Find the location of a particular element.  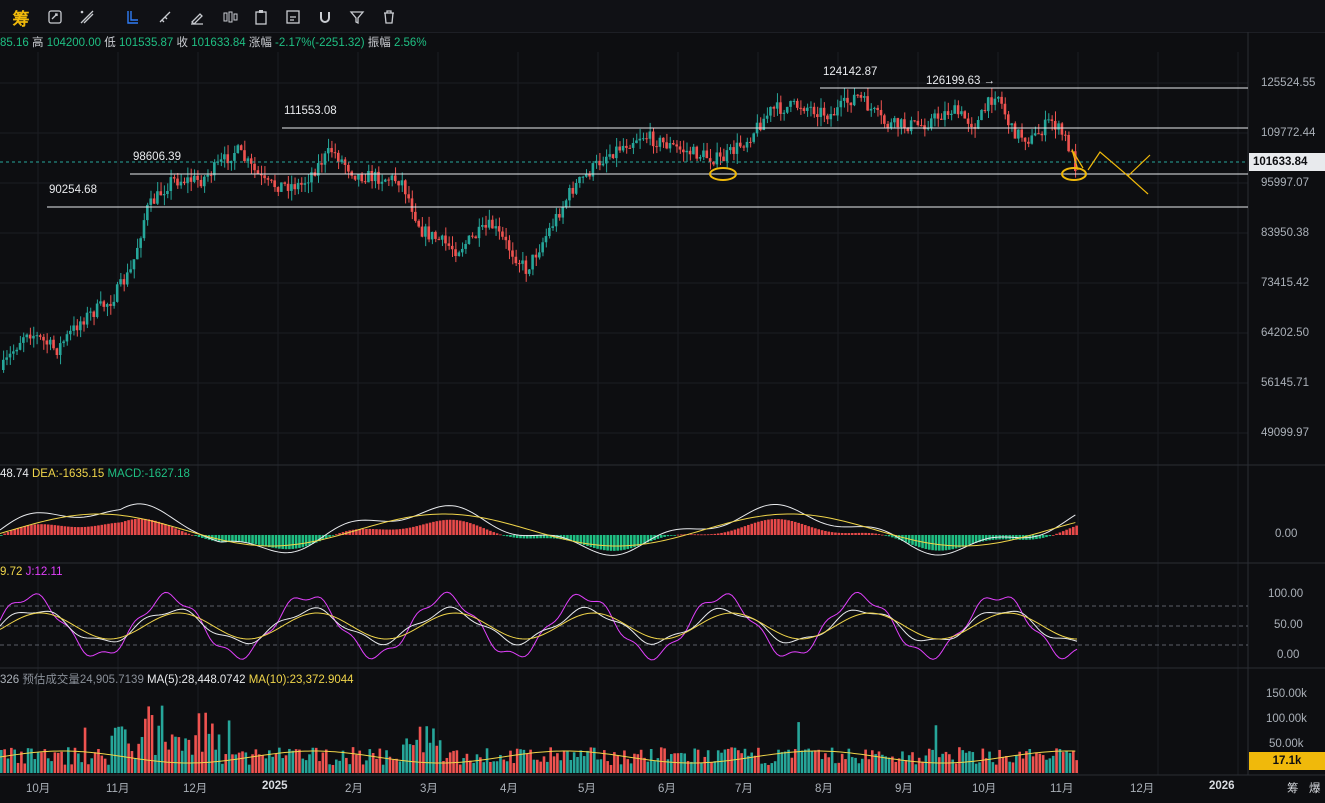

close-label: 收 is located at coordinates (182, 43).